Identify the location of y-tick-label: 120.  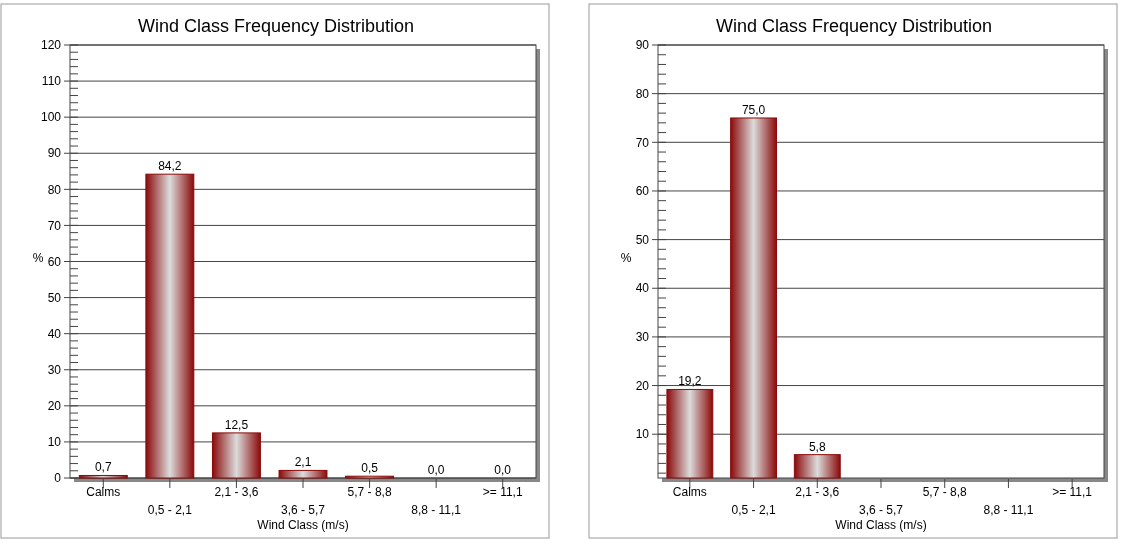
(51, 45).